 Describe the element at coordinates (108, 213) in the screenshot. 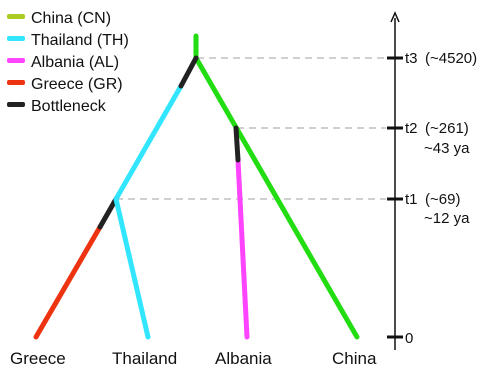

I see `bottleneck-greece` at that location.